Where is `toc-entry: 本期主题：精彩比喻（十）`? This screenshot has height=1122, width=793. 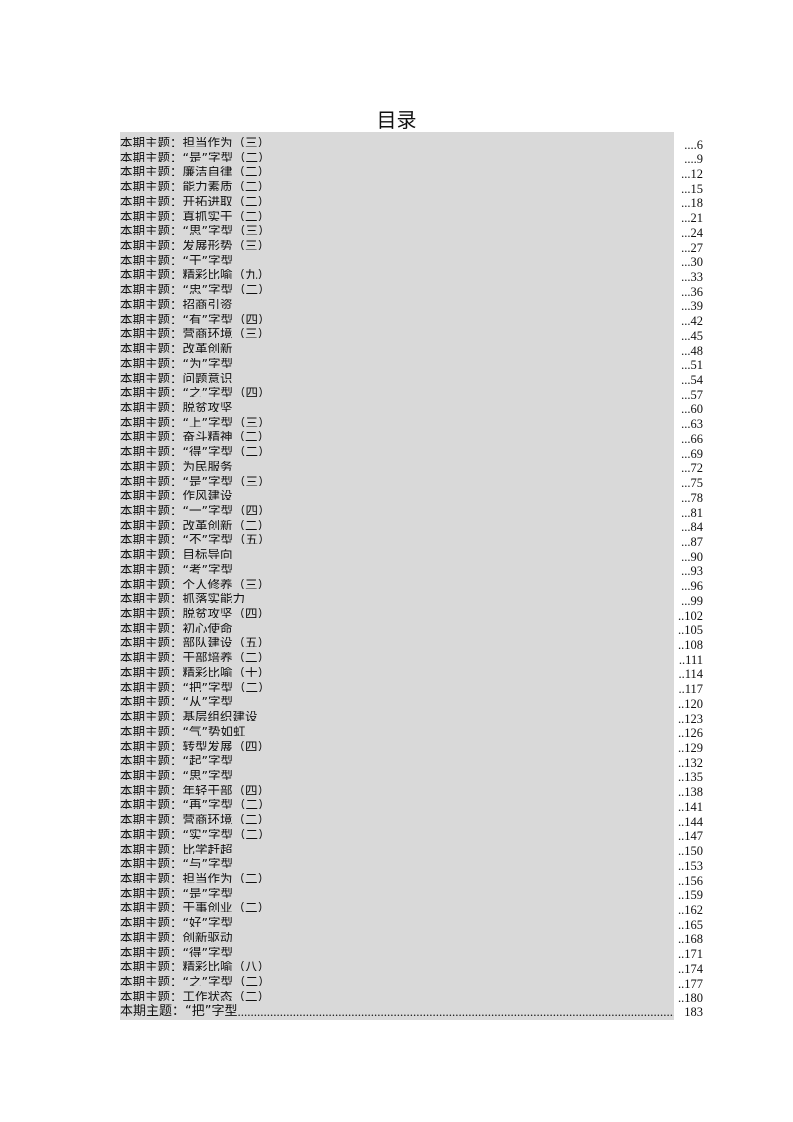
toc-entry: 本期主题：精彩比喻（十） is located at coordinates (195, 672).